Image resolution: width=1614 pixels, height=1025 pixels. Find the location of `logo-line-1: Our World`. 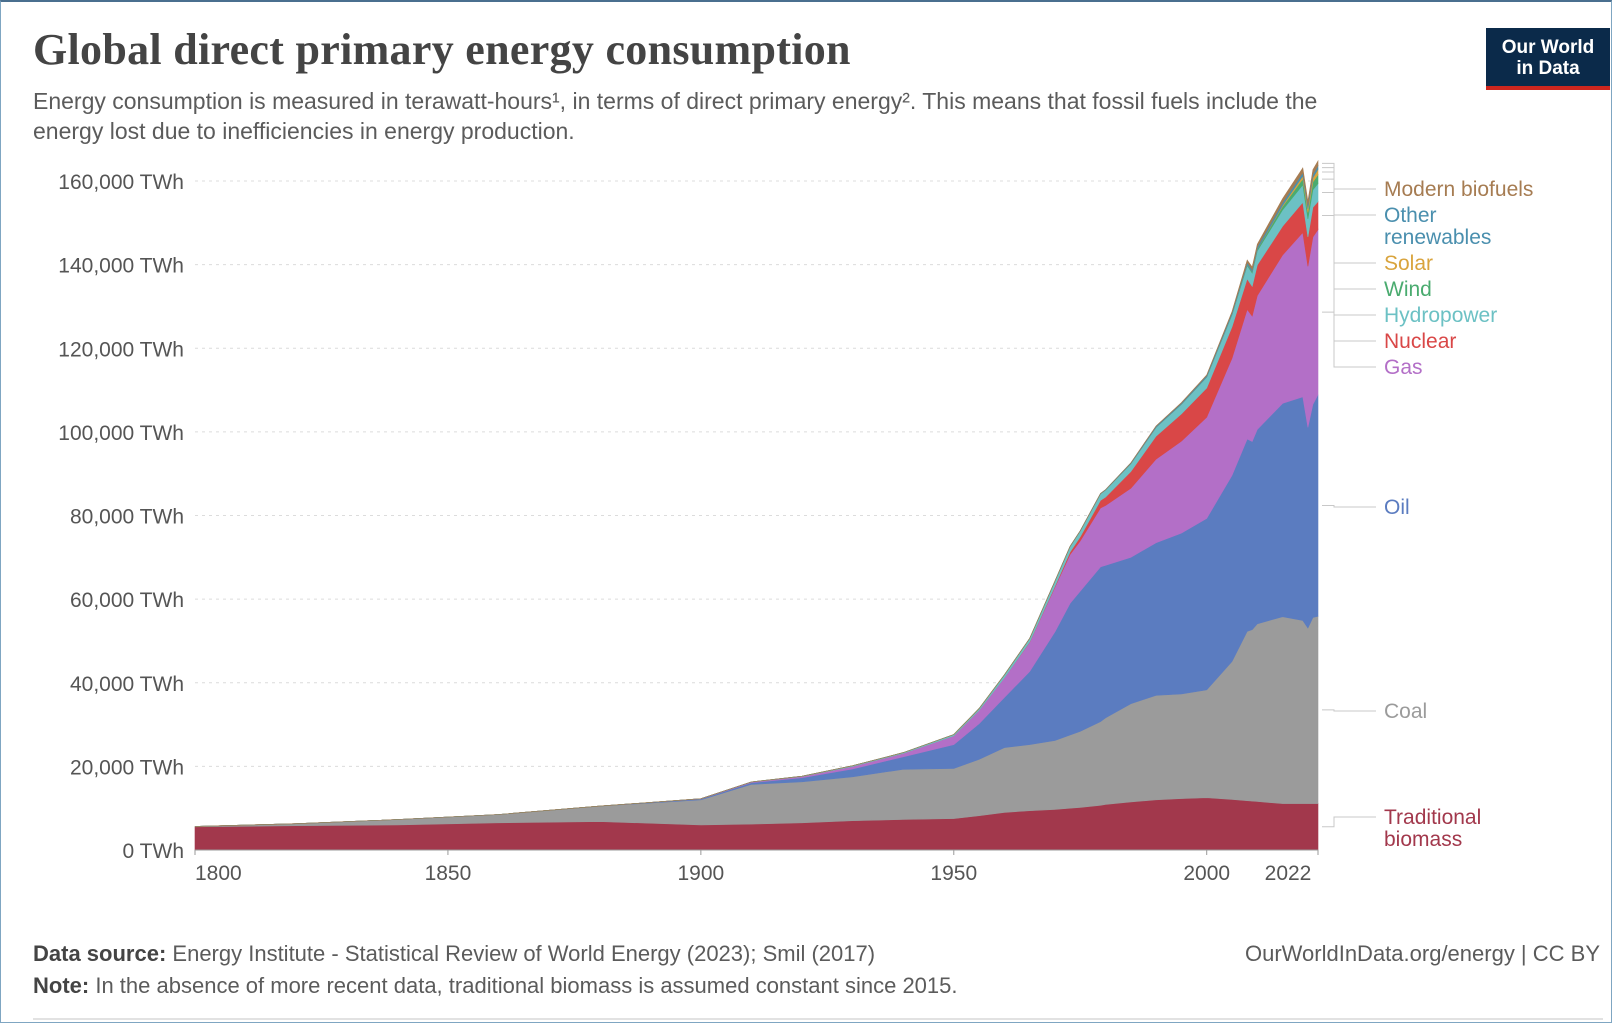

logo-line-1: Our World is located at coordinates (1548, 47).